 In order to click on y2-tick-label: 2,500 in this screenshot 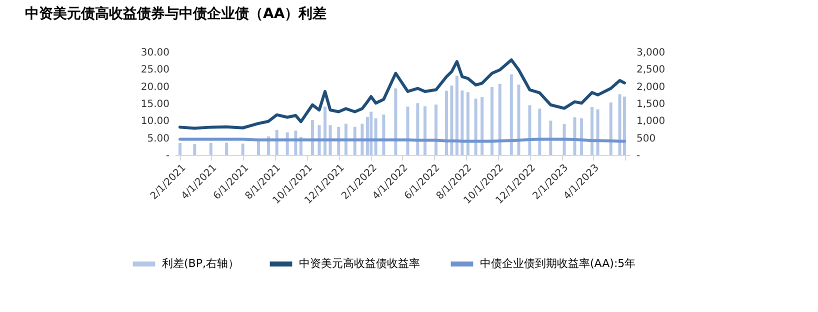, I will do `click(651, 70)`.